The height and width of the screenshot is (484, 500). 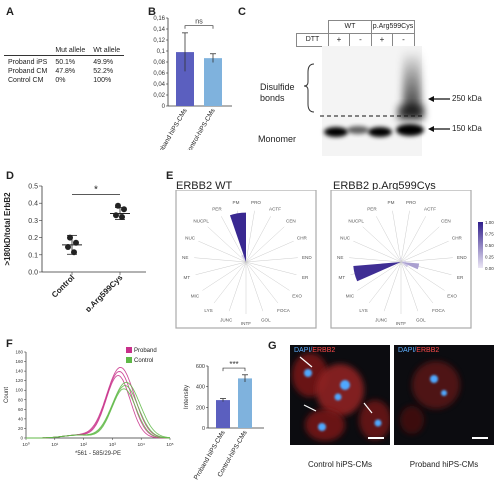 What do you see at coordinates (112, 445) in the screenshot?
I see `x-tick-label: 10³` at bounding box center [112, 445].